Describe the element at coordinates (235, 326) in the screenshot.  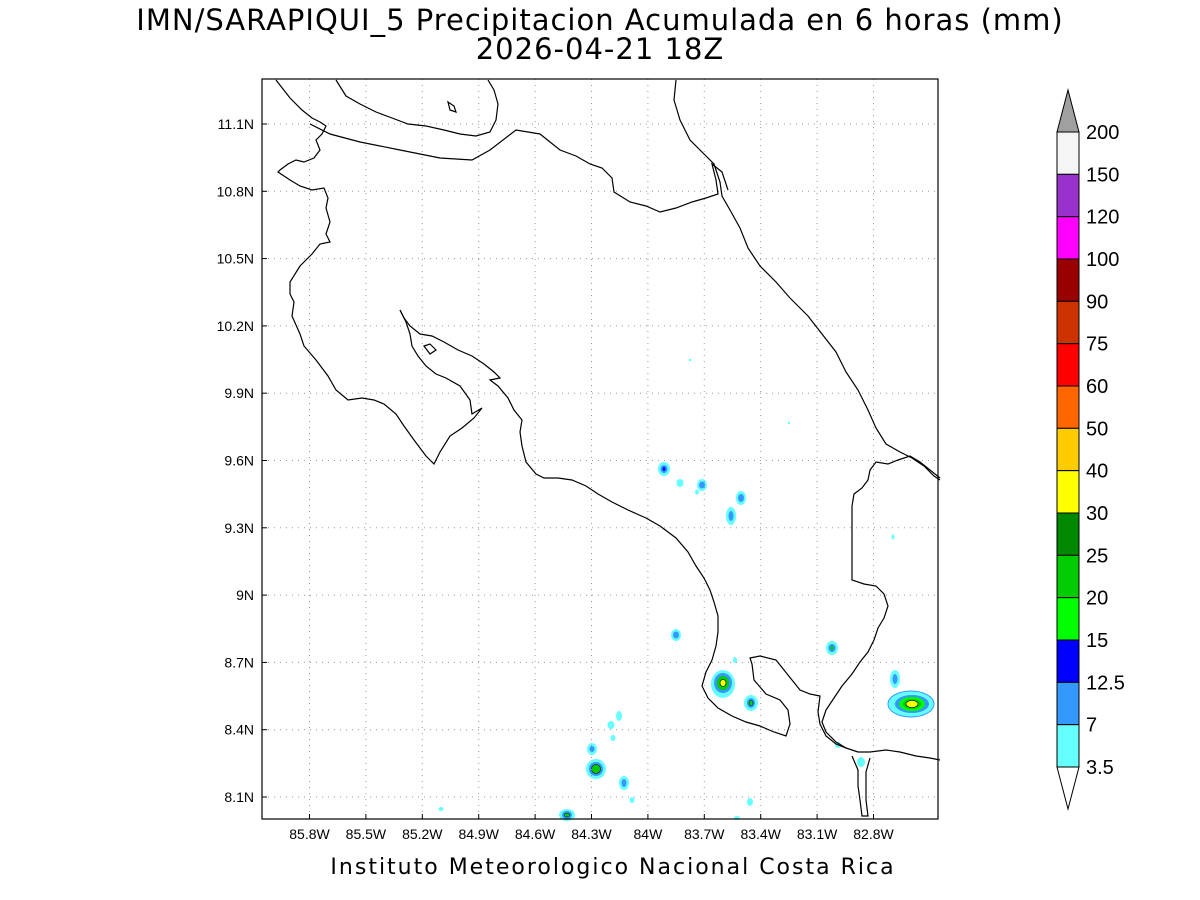
I see `lat-tick-label: 10.2N` at that location.